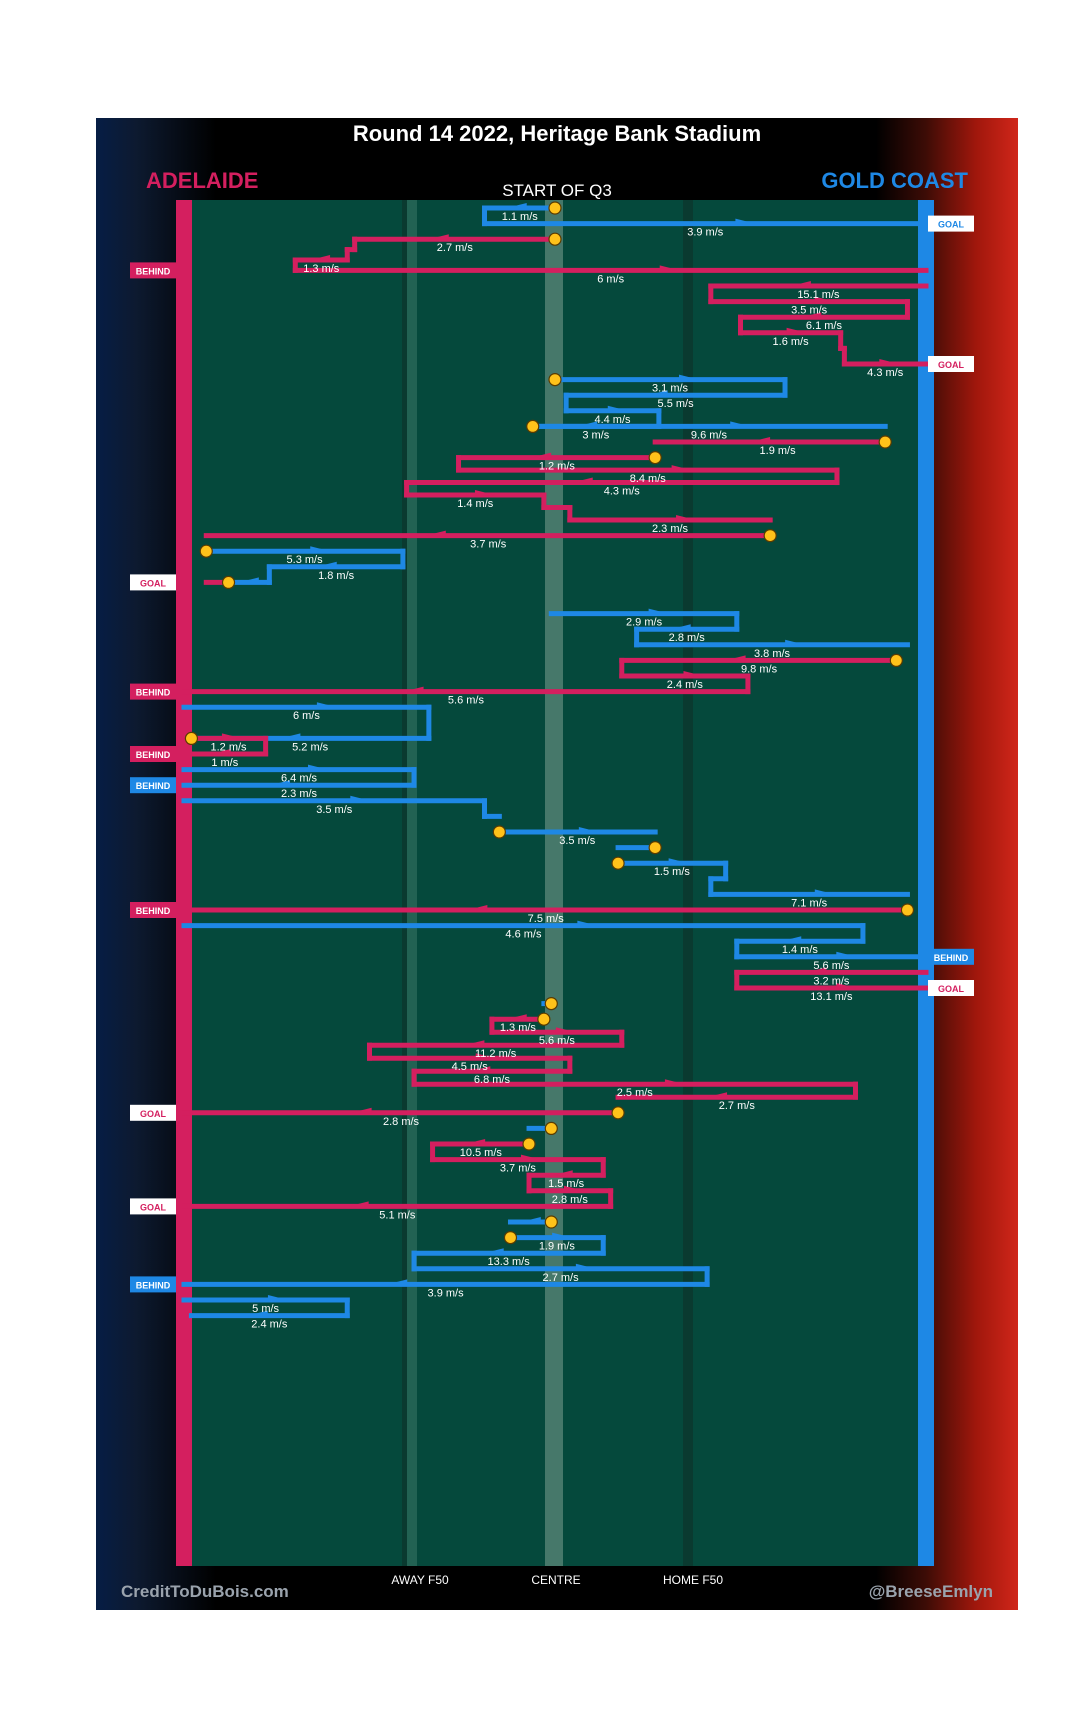 The height and width of the screenshot is (1735, 1080). Describe the element at coordinates (926, 883) in the screenshot. I see `gold-coast-goal-bar` at that location.